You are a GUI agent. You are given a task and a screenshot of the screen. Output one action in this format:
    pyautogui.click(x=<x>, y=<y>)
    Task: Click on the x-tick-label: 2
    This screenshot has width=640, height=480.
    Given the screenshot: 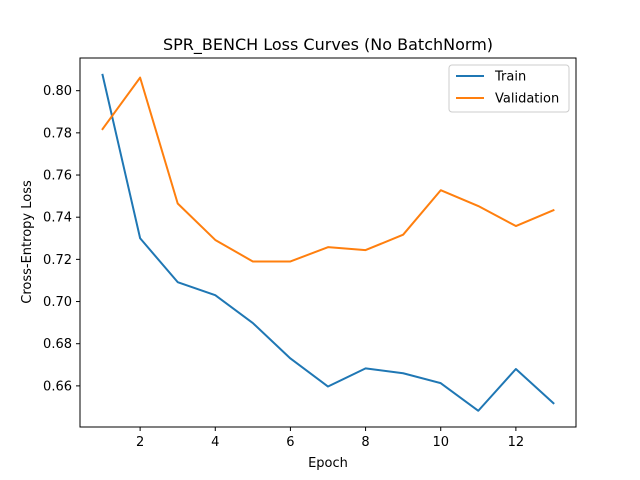 What is the action you would take?
    pyautogui.click(x=140, y=442)
    